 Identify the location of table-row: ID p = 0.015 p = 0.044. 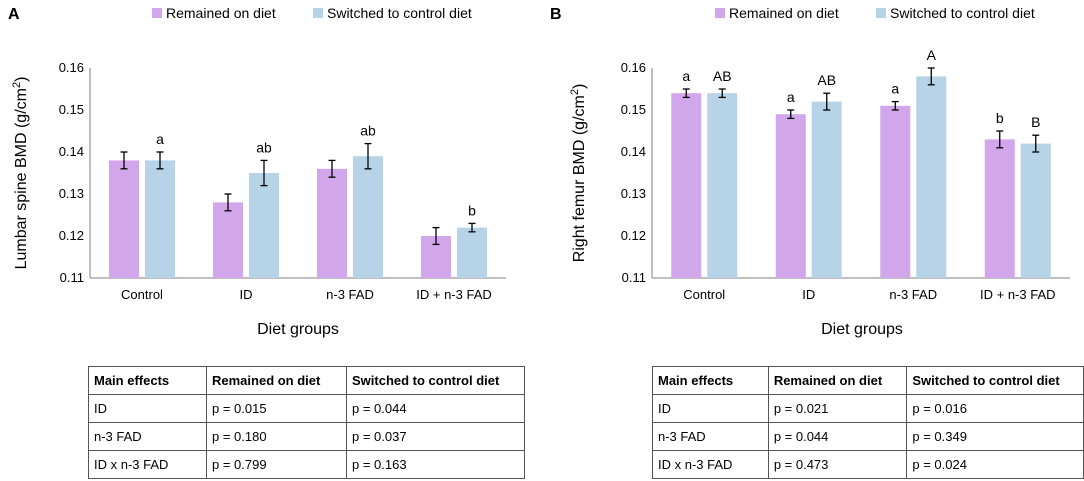
(306, 408).